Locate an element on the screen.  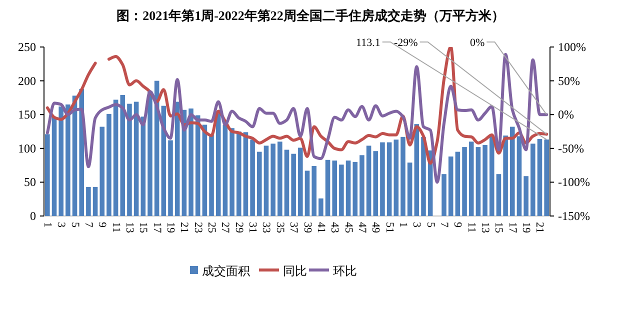
data-label: 113.1 is located at coordinates (368, 43).